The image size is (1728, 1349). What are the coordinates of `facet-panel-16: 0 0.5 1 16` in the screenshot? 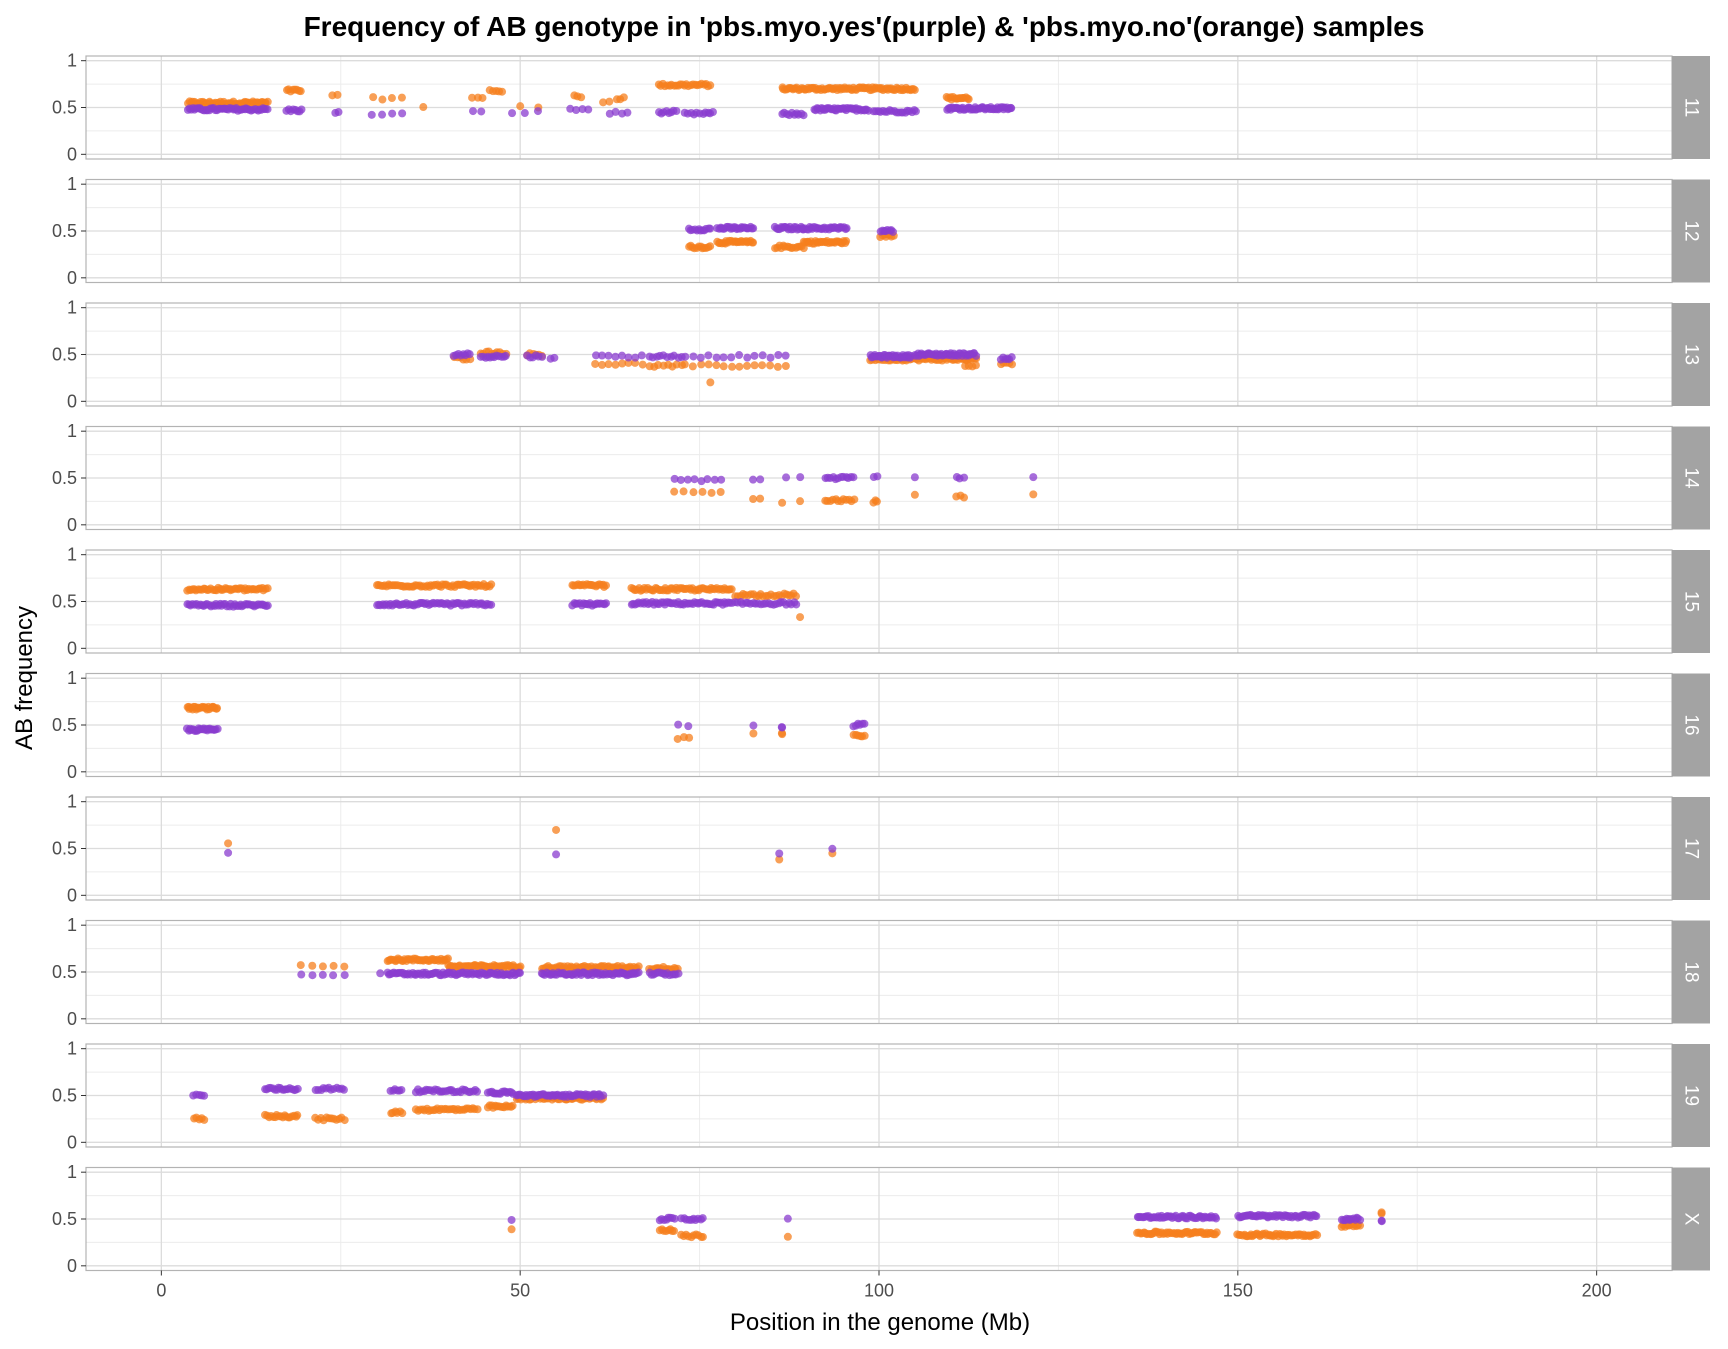 It's located at (881, 725).